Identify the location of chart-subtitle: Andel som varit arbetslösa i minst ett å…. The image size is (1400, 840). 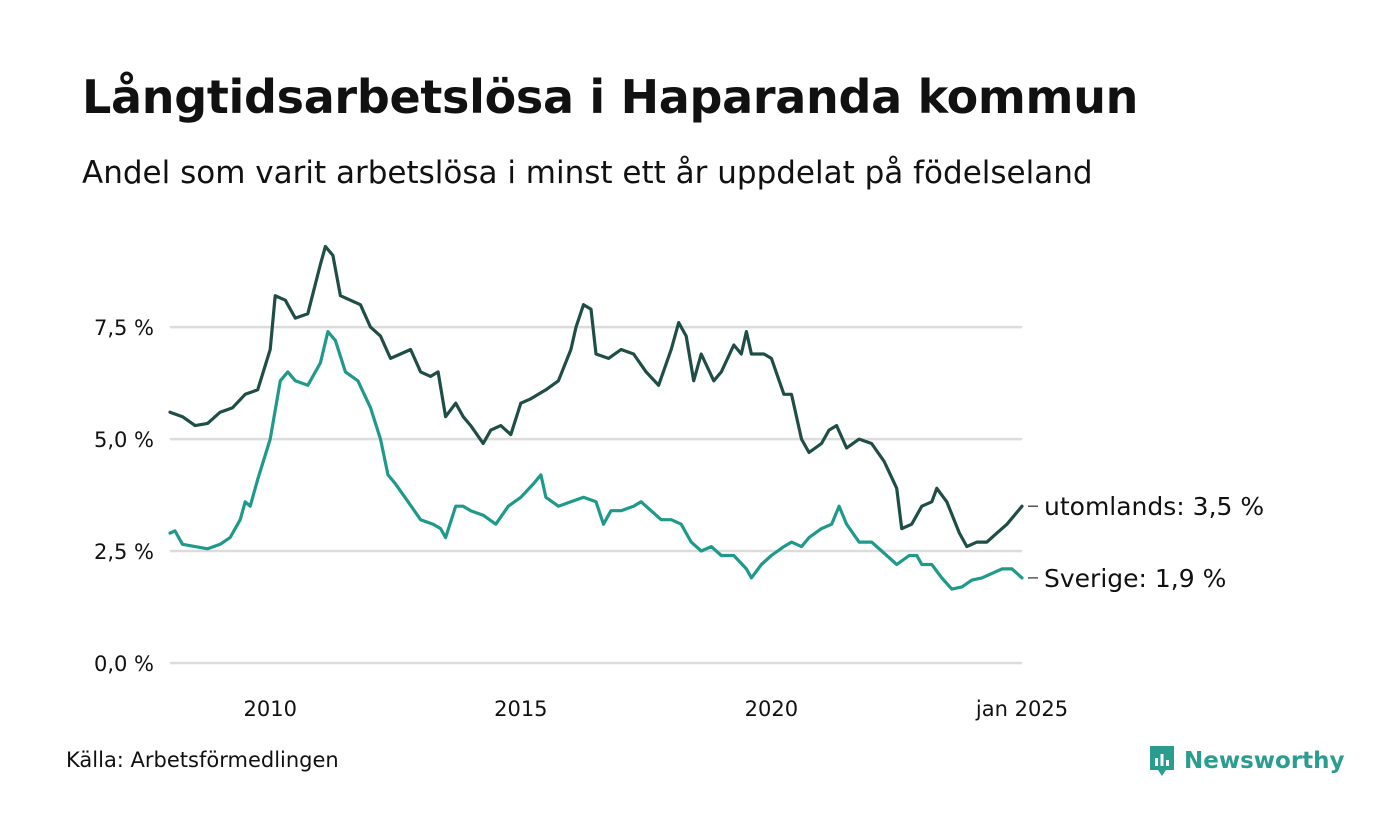
(587, 173).